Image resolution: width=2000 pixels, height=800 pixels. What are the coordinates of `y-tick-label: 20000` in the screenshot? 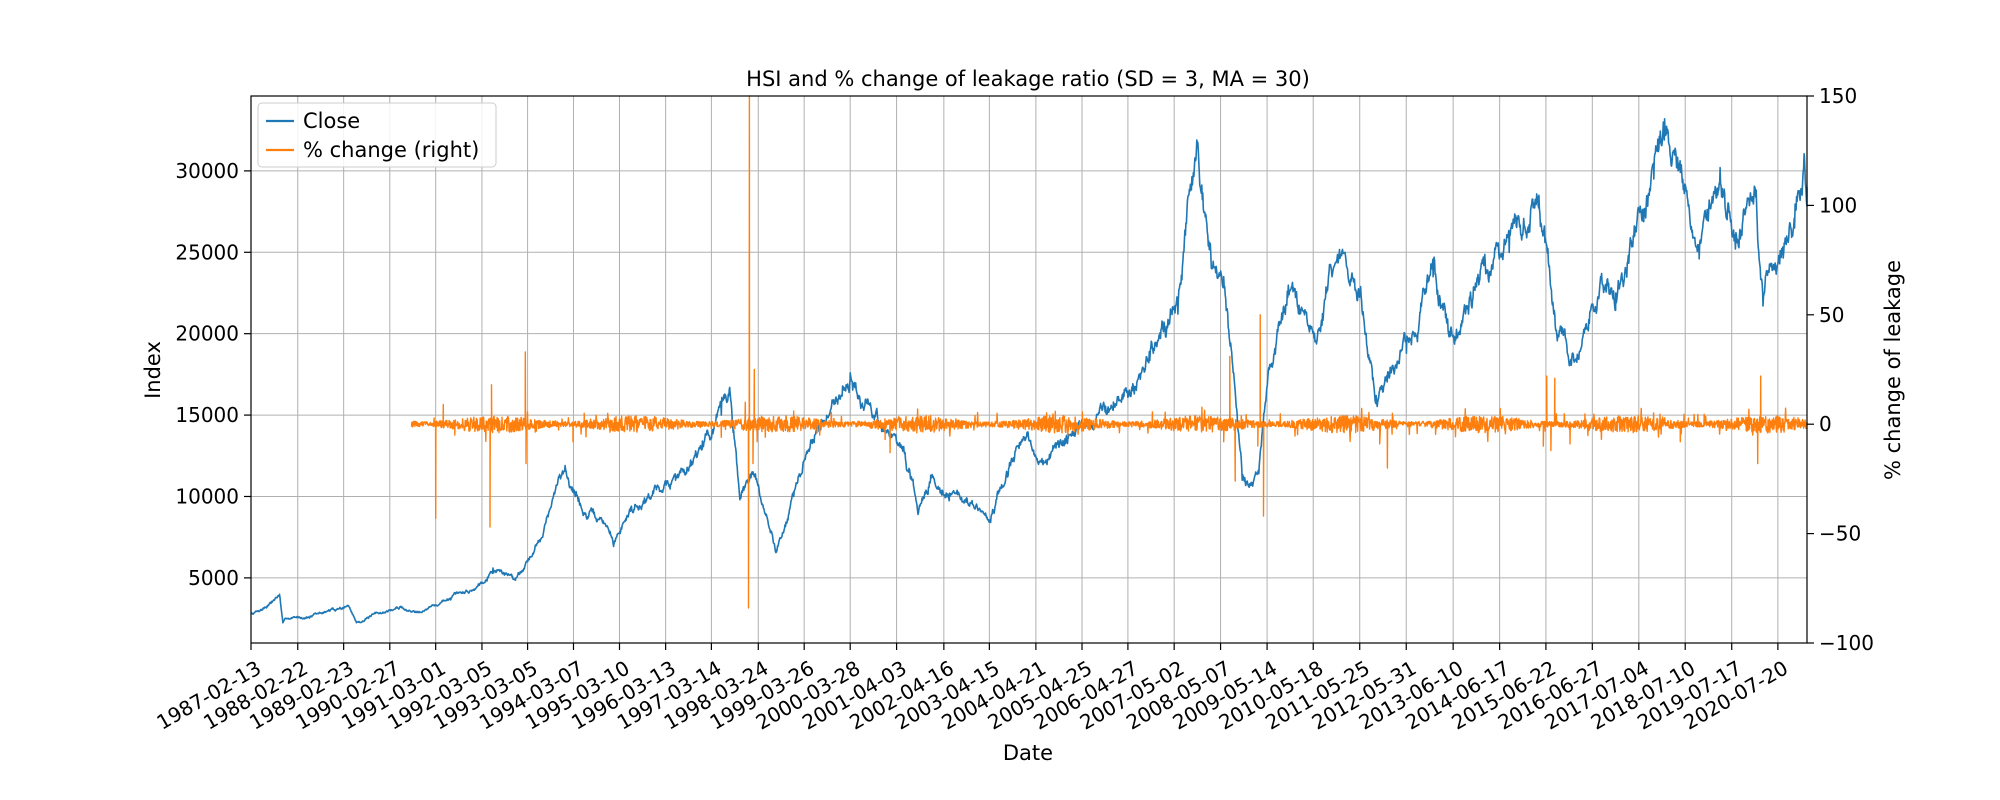 It's located at (207, 334).